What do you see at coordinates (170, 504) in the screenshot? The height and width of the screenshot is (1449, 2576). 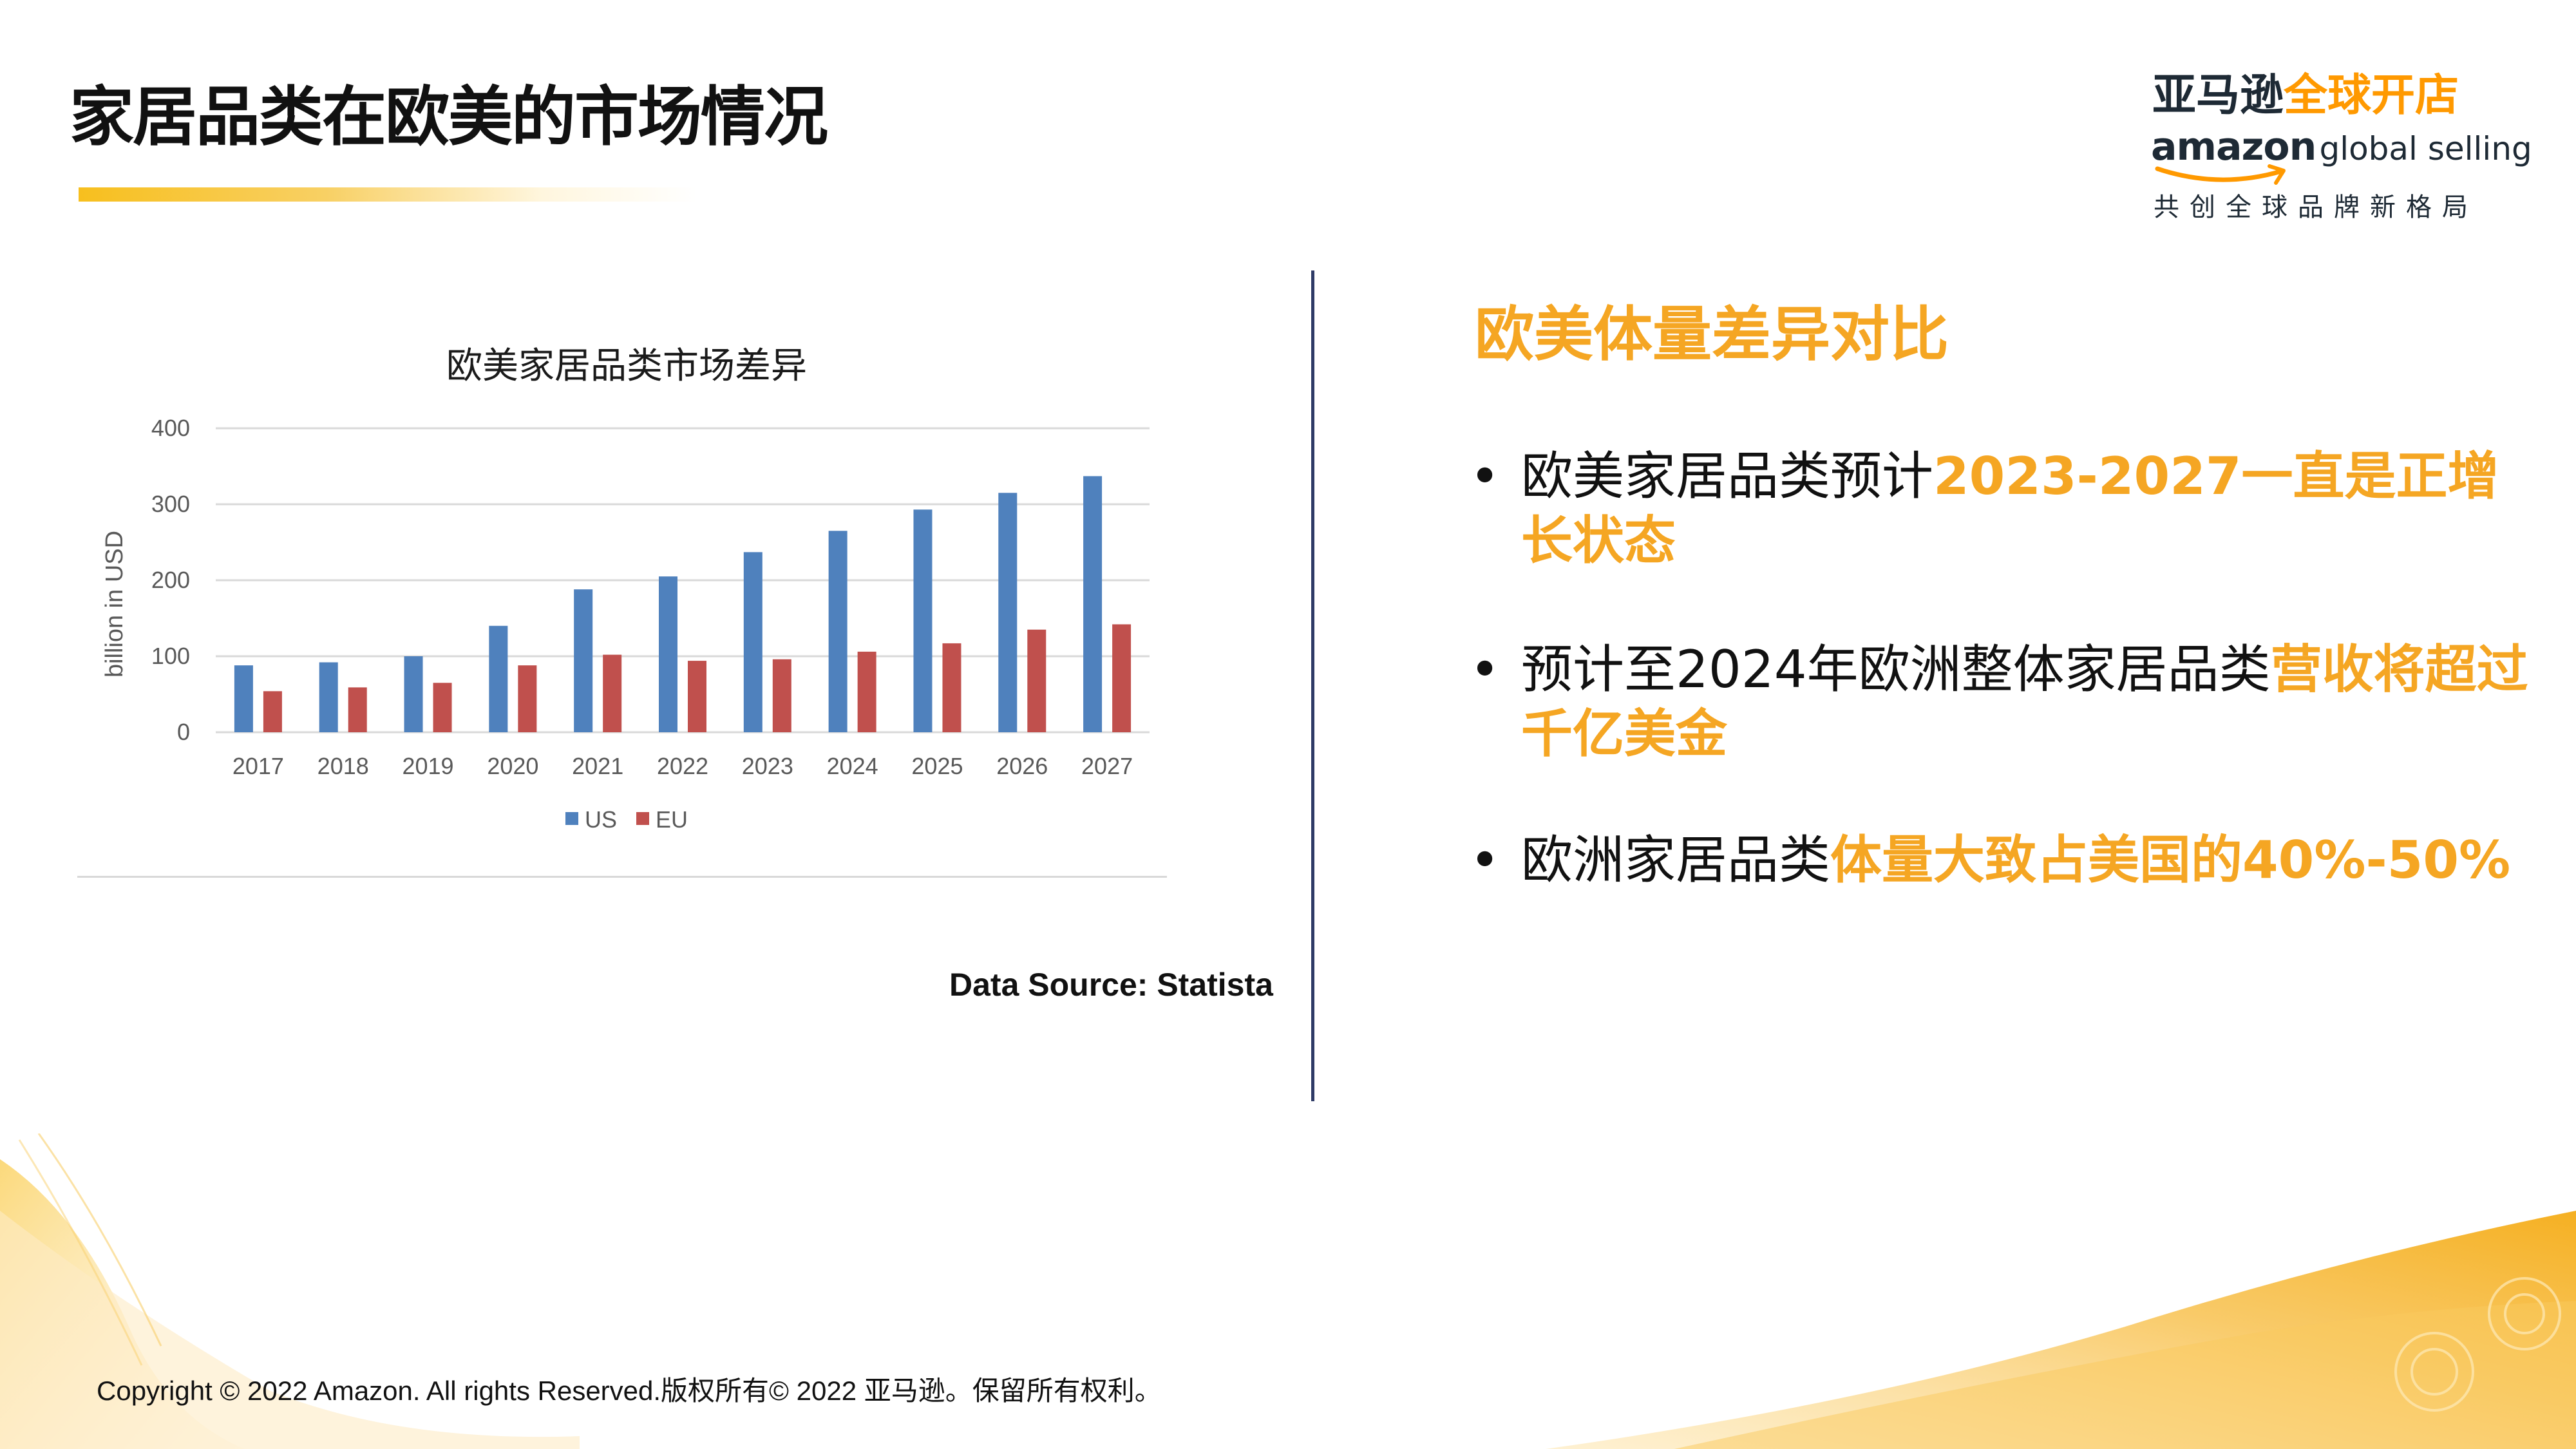 I see `y-tick-label: 300` at bounding box center [170, 504].